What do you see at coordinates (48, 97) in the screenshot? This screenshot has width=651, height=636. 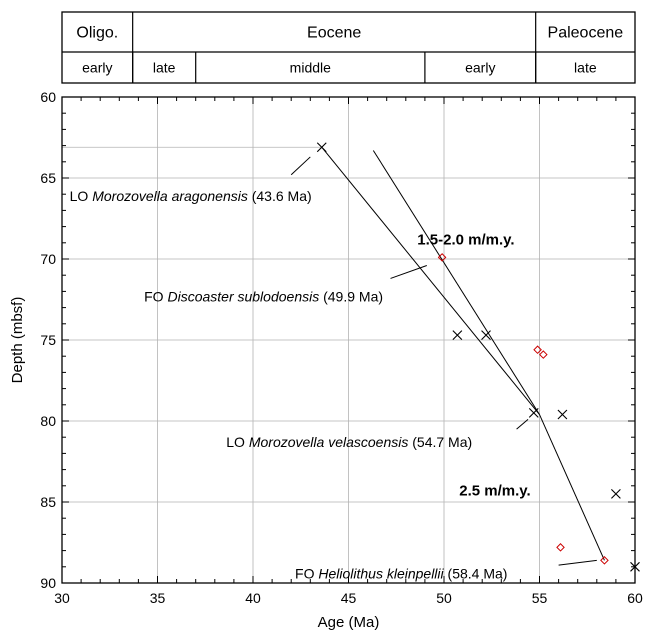 I see `y-tick-label: 60` at bounding box center [48, 97].